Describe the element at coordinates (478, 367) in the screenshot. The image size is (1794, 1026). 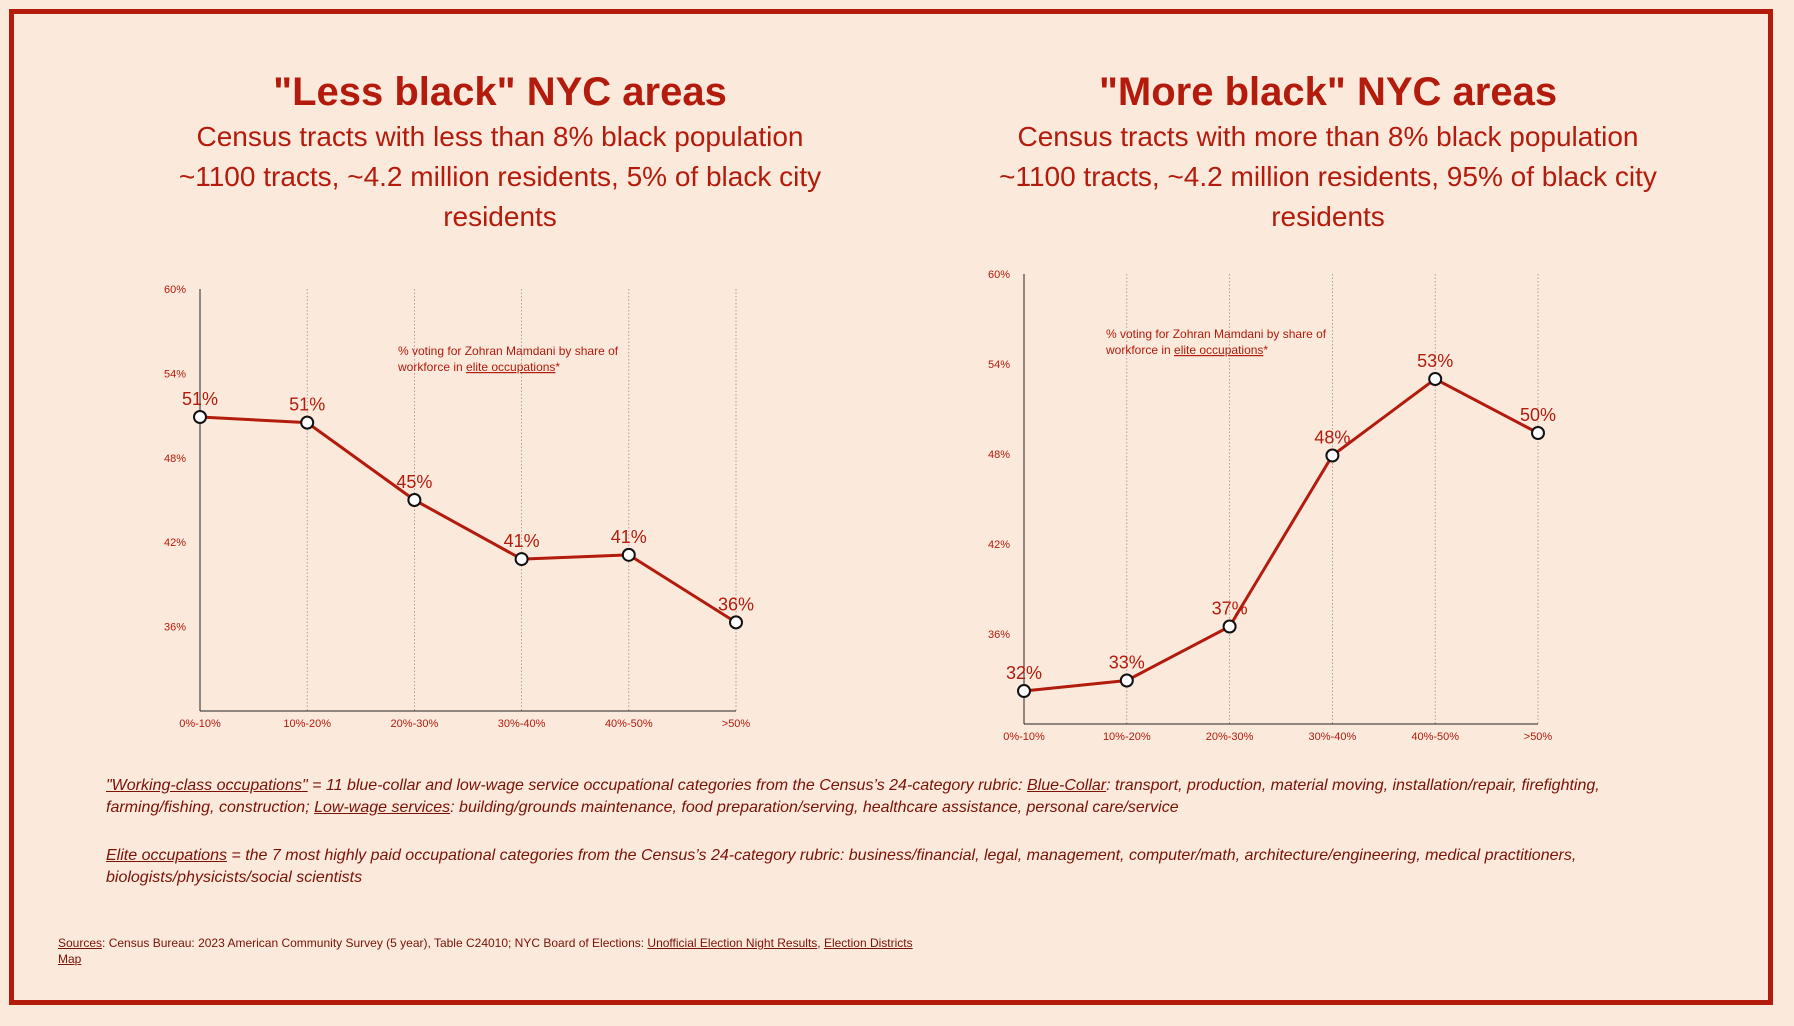
I see `left-annotation-line-2: workforce in elite occupations*` at that location.